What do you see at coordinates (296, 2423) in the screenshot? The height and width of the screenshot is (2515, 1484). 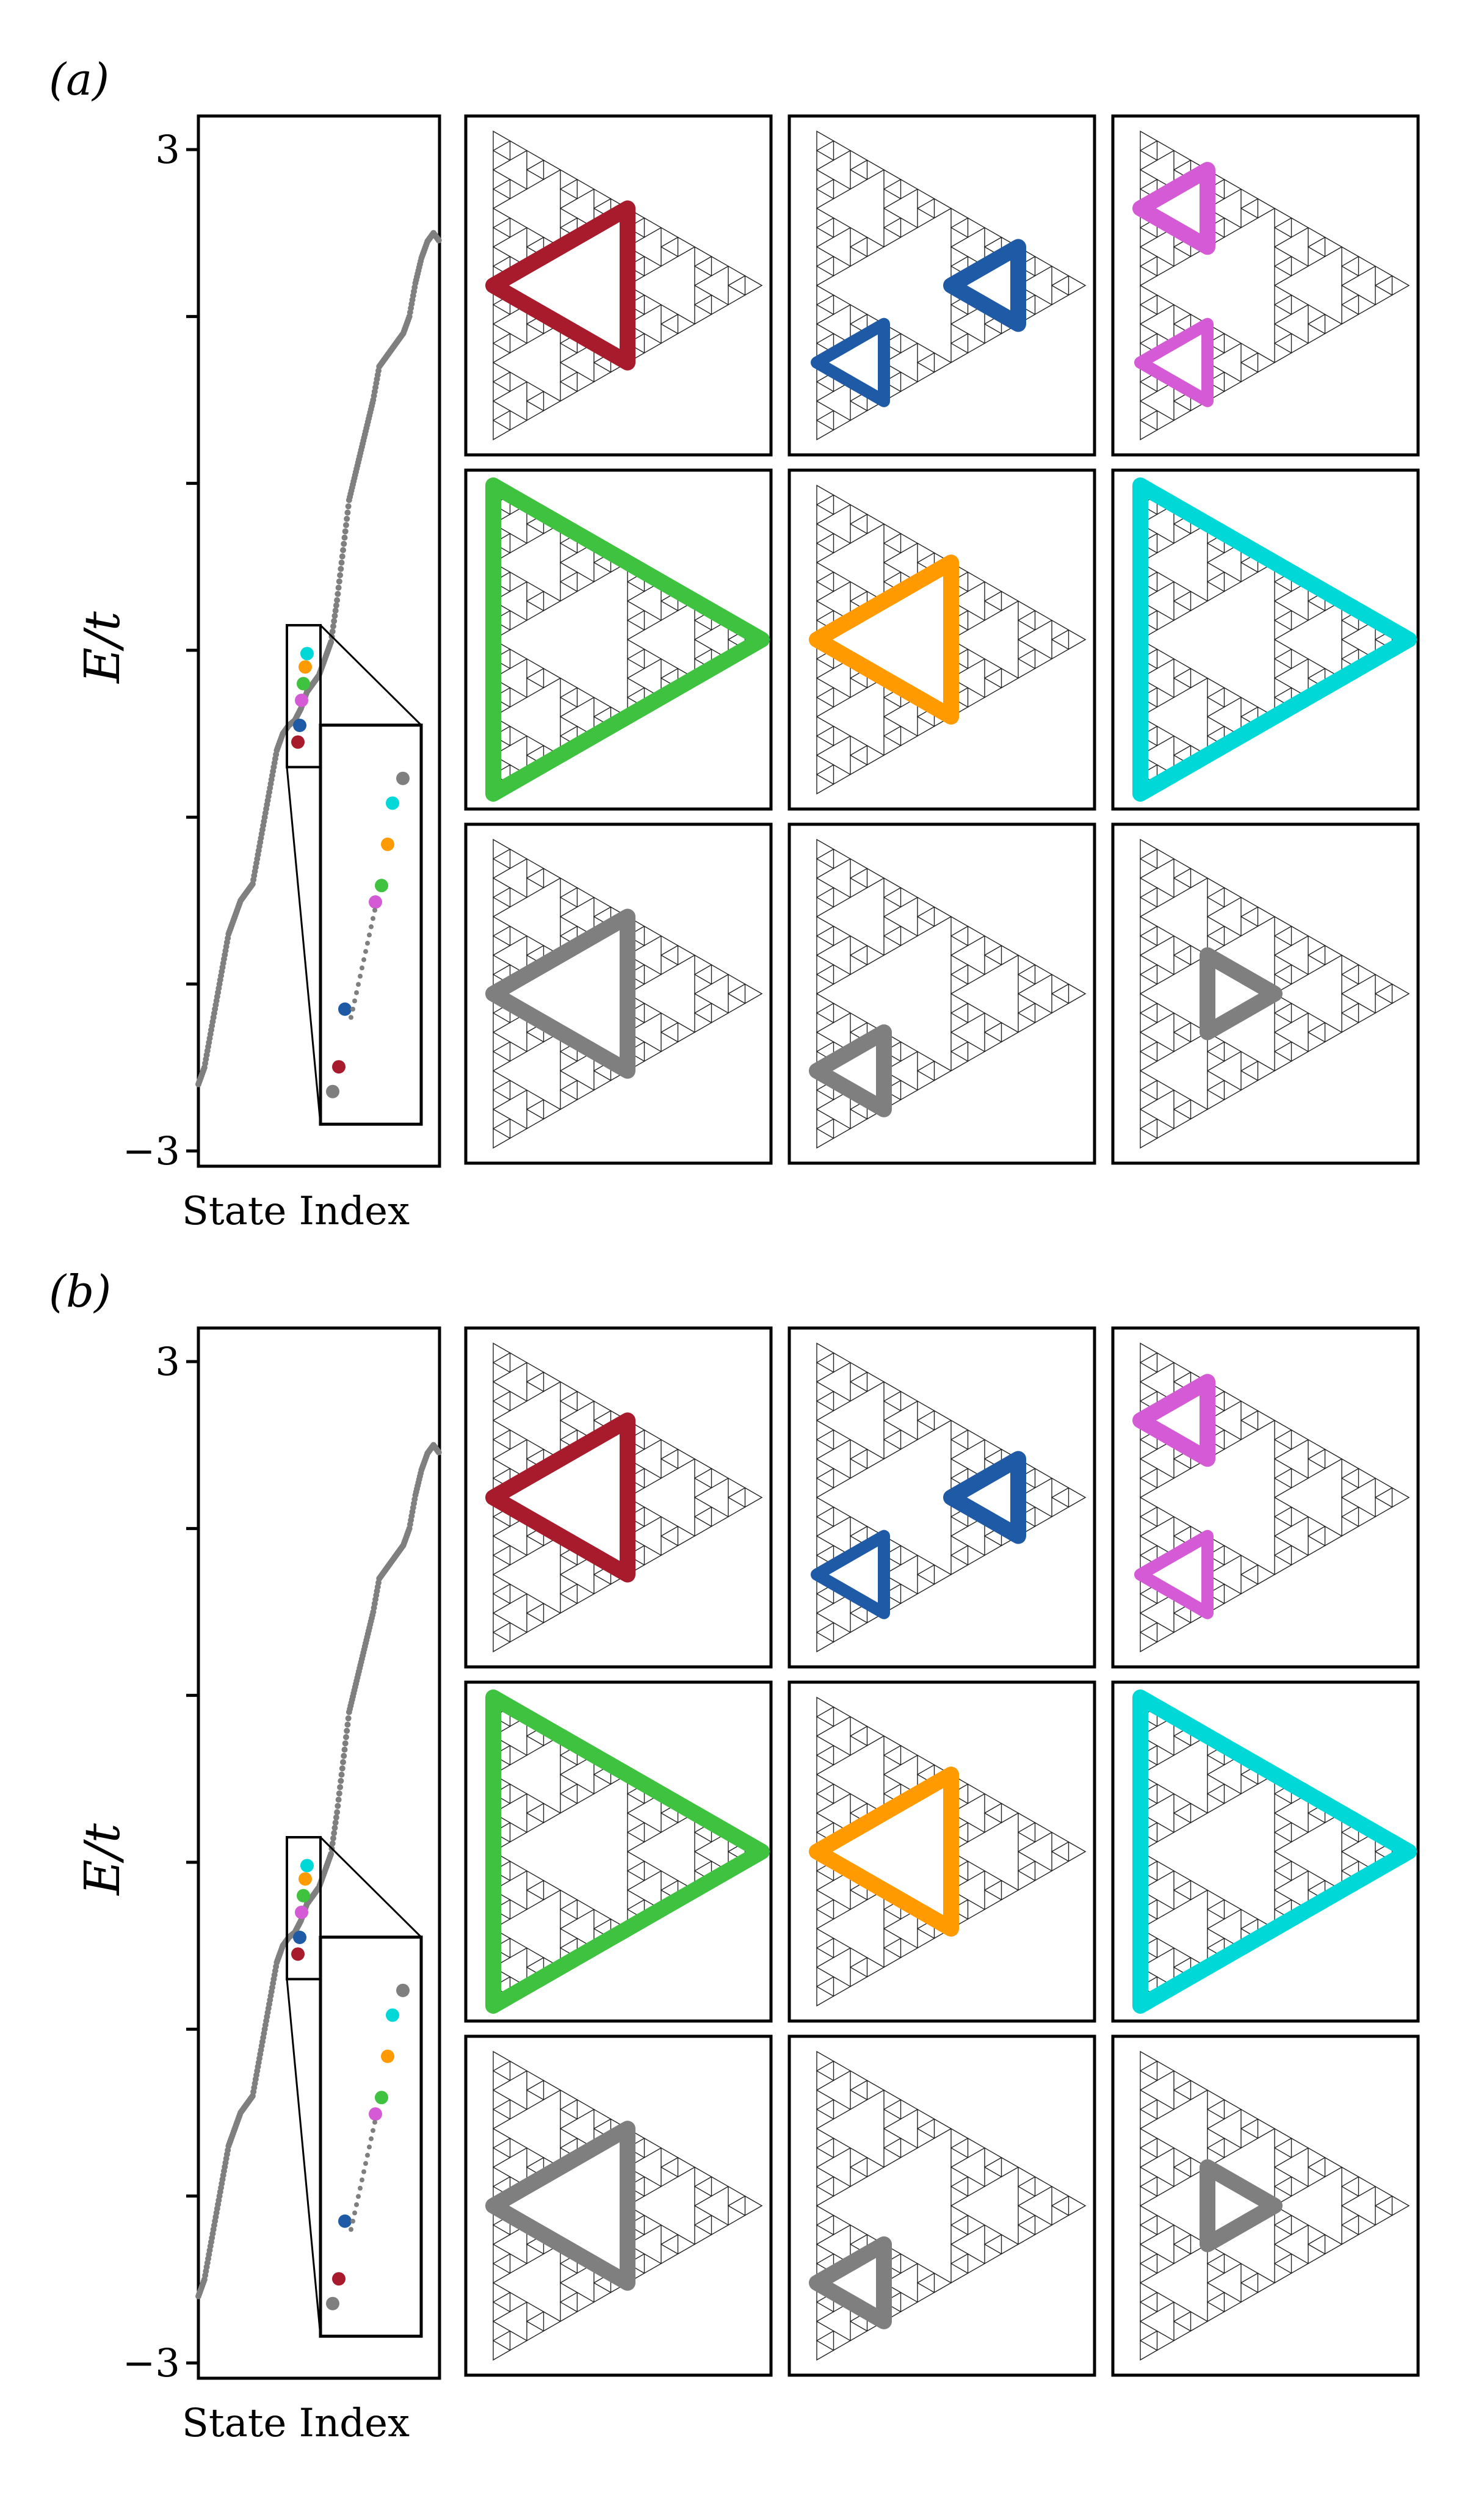 I see `x-axis-label-b: State Index` at bounding box center [296, 2423].